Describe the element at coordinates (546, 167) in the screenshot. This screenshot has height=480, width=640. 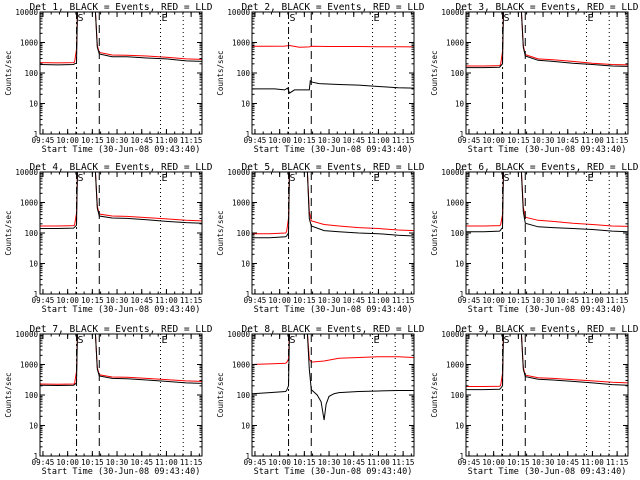
I see `panel-title: Det 6, BLACK = Events, RED = LLD` at that location.